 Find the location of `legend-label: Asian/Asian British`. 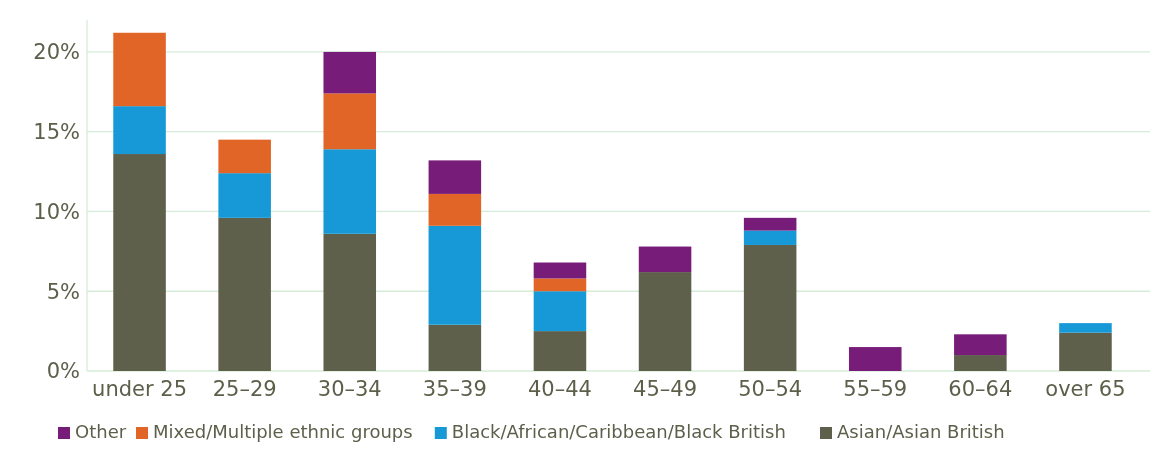

legend-label: Asian/Asian British is located at coordinates (921, 431).